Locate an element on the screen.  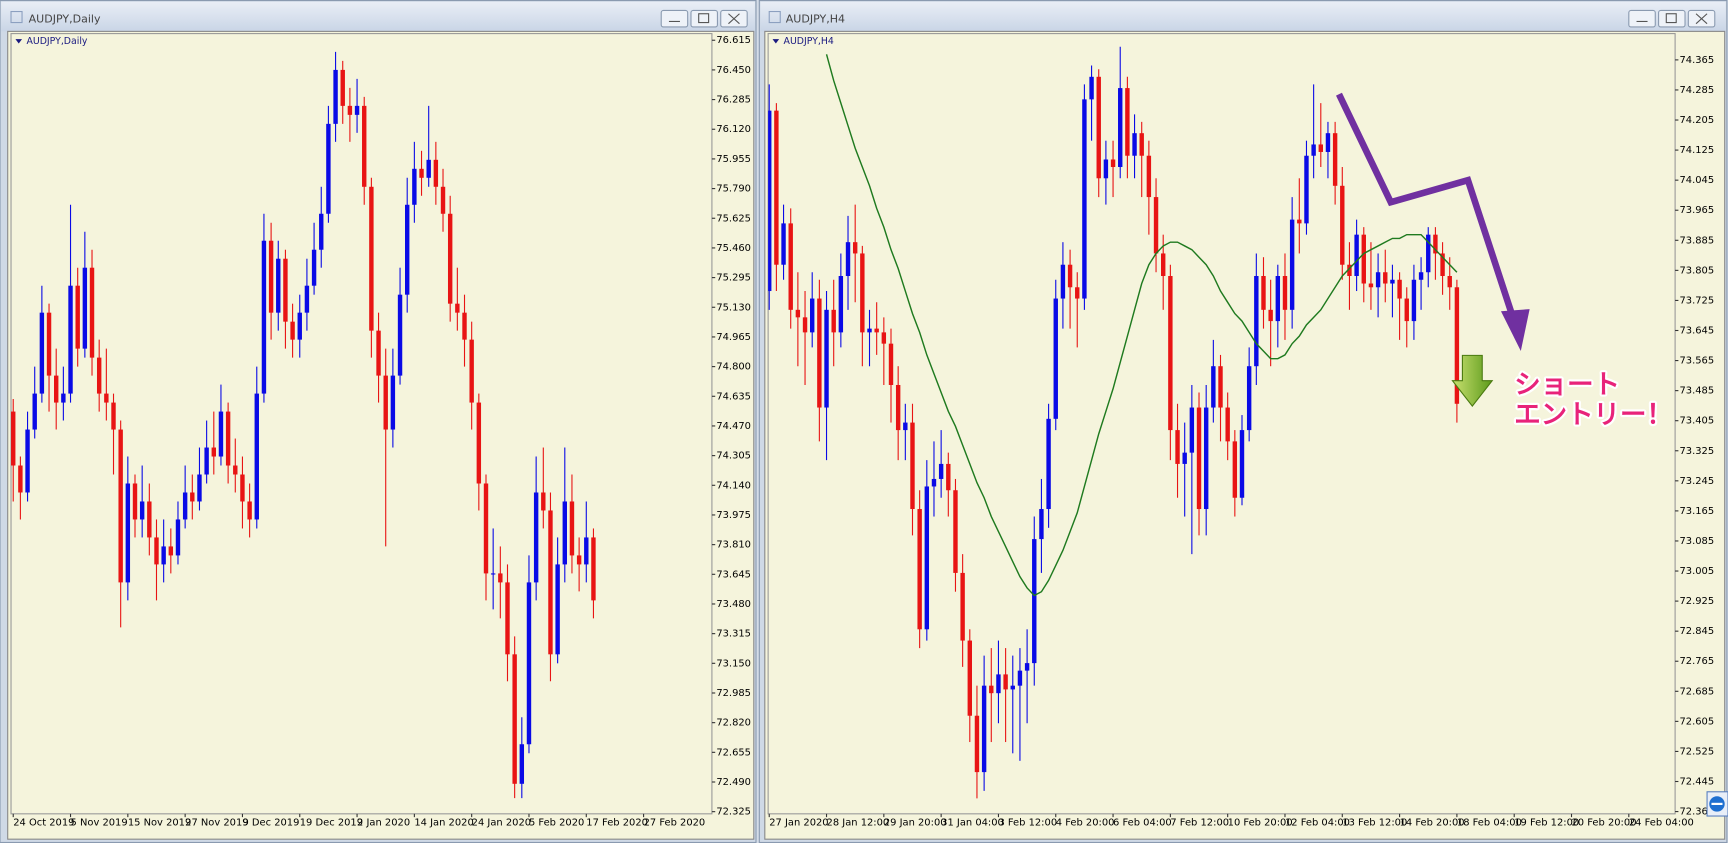
y-tick-label: 75.790 is located at coordinates (733, 189).